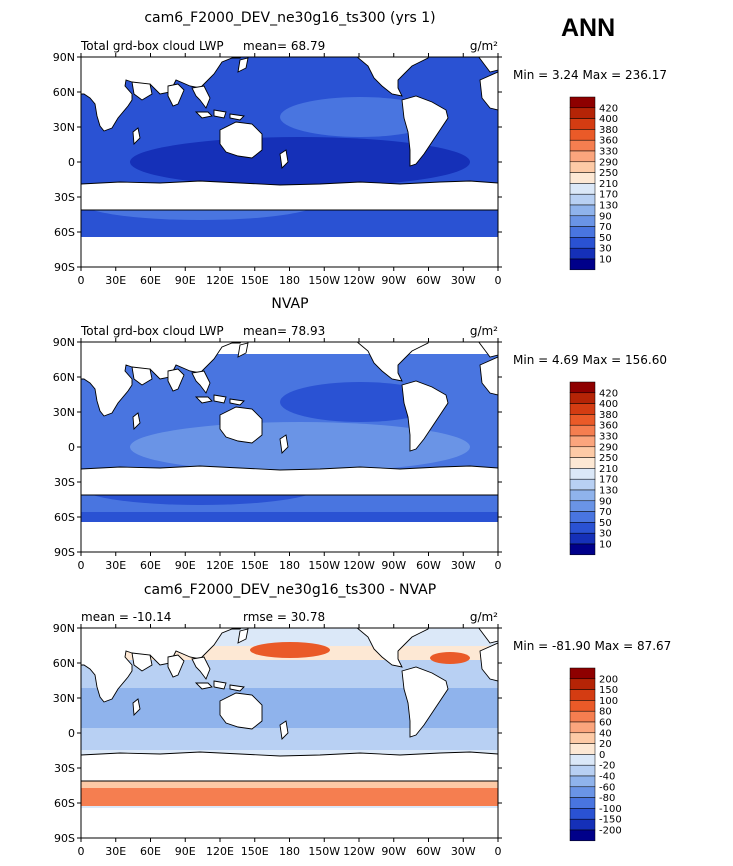  Describe the element at coordinates (64, 482) in the screenshot. I see `lat-tick-label: 30S` at that location.